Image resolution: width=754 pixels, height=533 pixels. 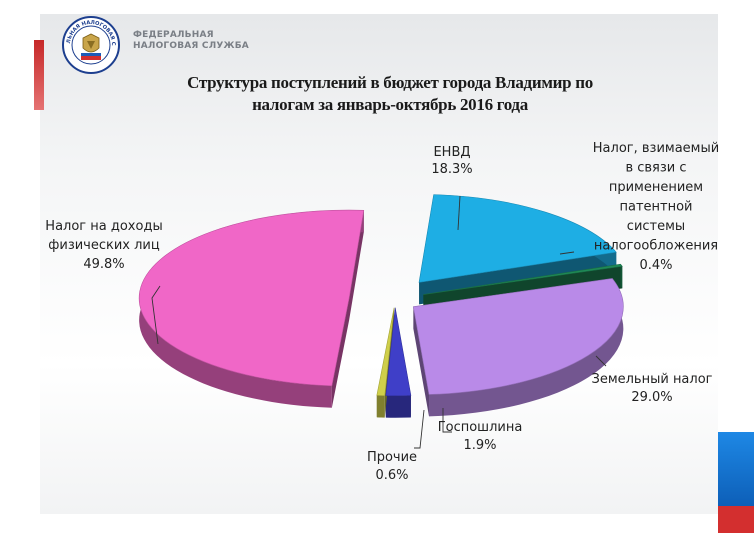 What do you see at coordinates (656, 148) in the screenshot?
I see `data-label-category: Налог, взимаемый` at bounding box center [656, 148].